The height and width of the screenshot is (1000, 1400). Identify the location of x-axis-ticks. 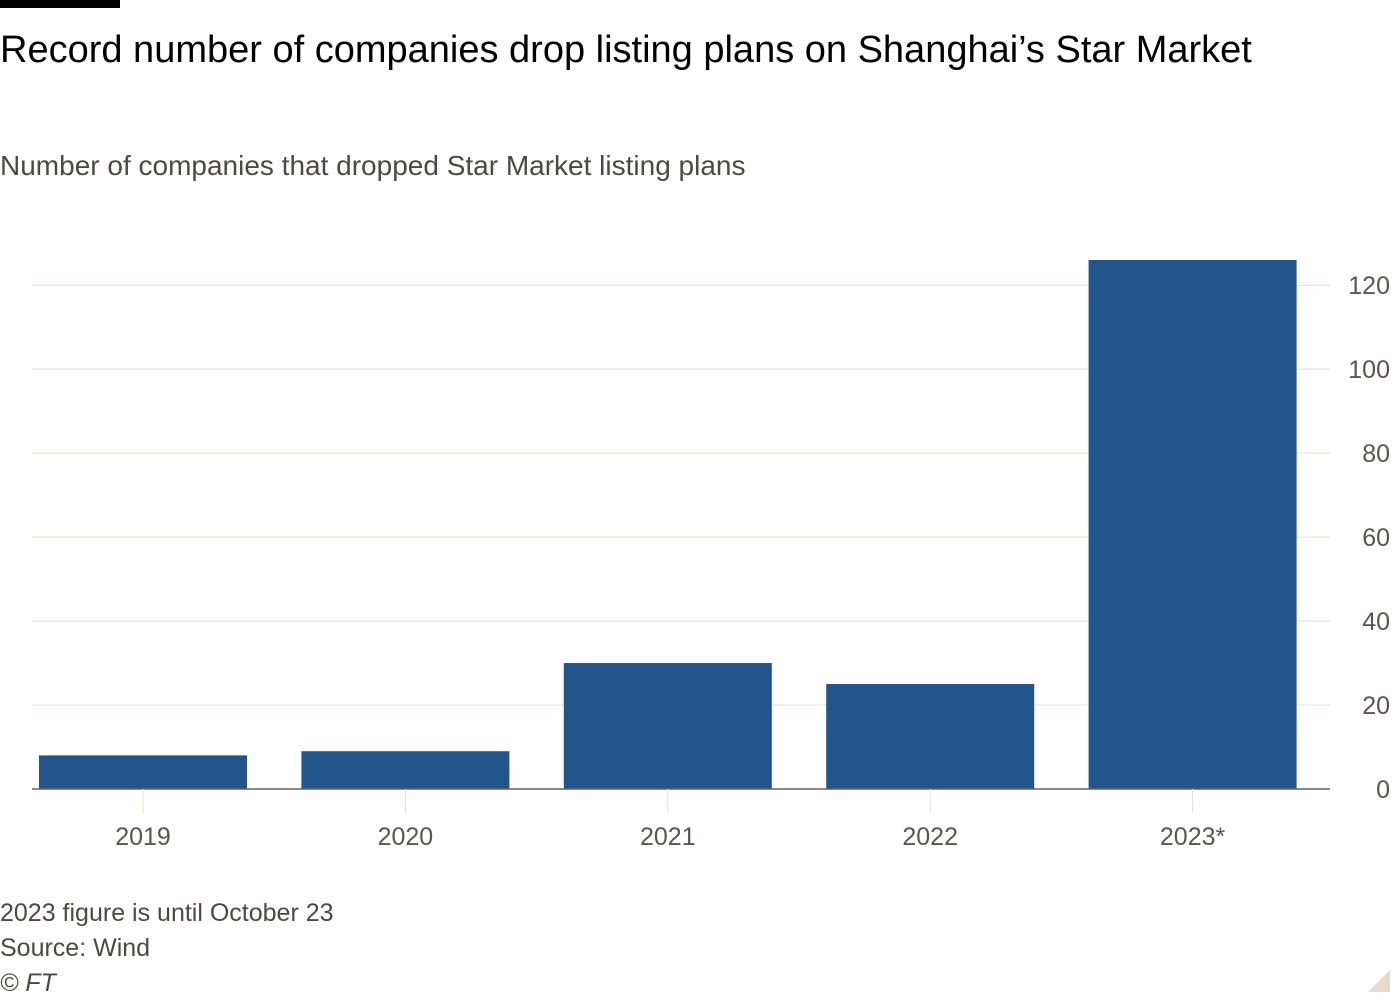
(668, 801).